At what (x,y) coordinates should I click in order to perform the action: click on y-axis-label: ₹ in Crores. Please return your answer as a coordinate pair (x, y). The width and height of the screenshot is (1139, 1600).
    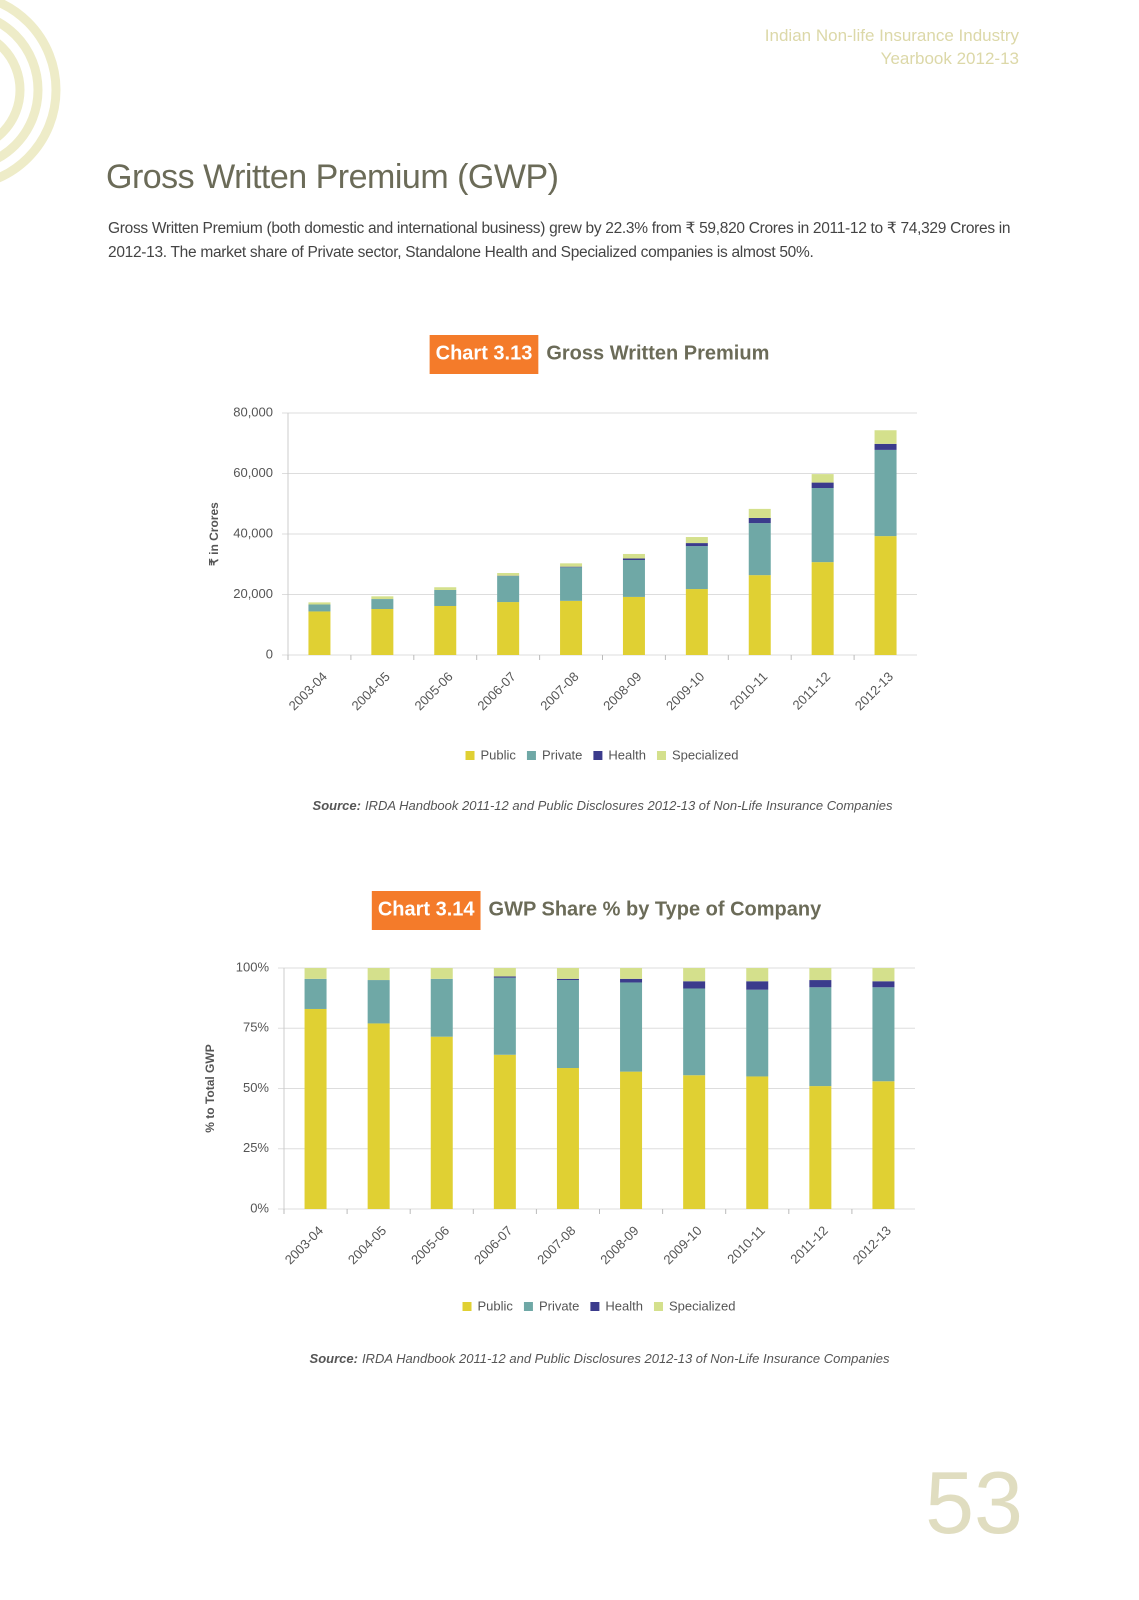
    Looking at the image, I should click on (214, 534).